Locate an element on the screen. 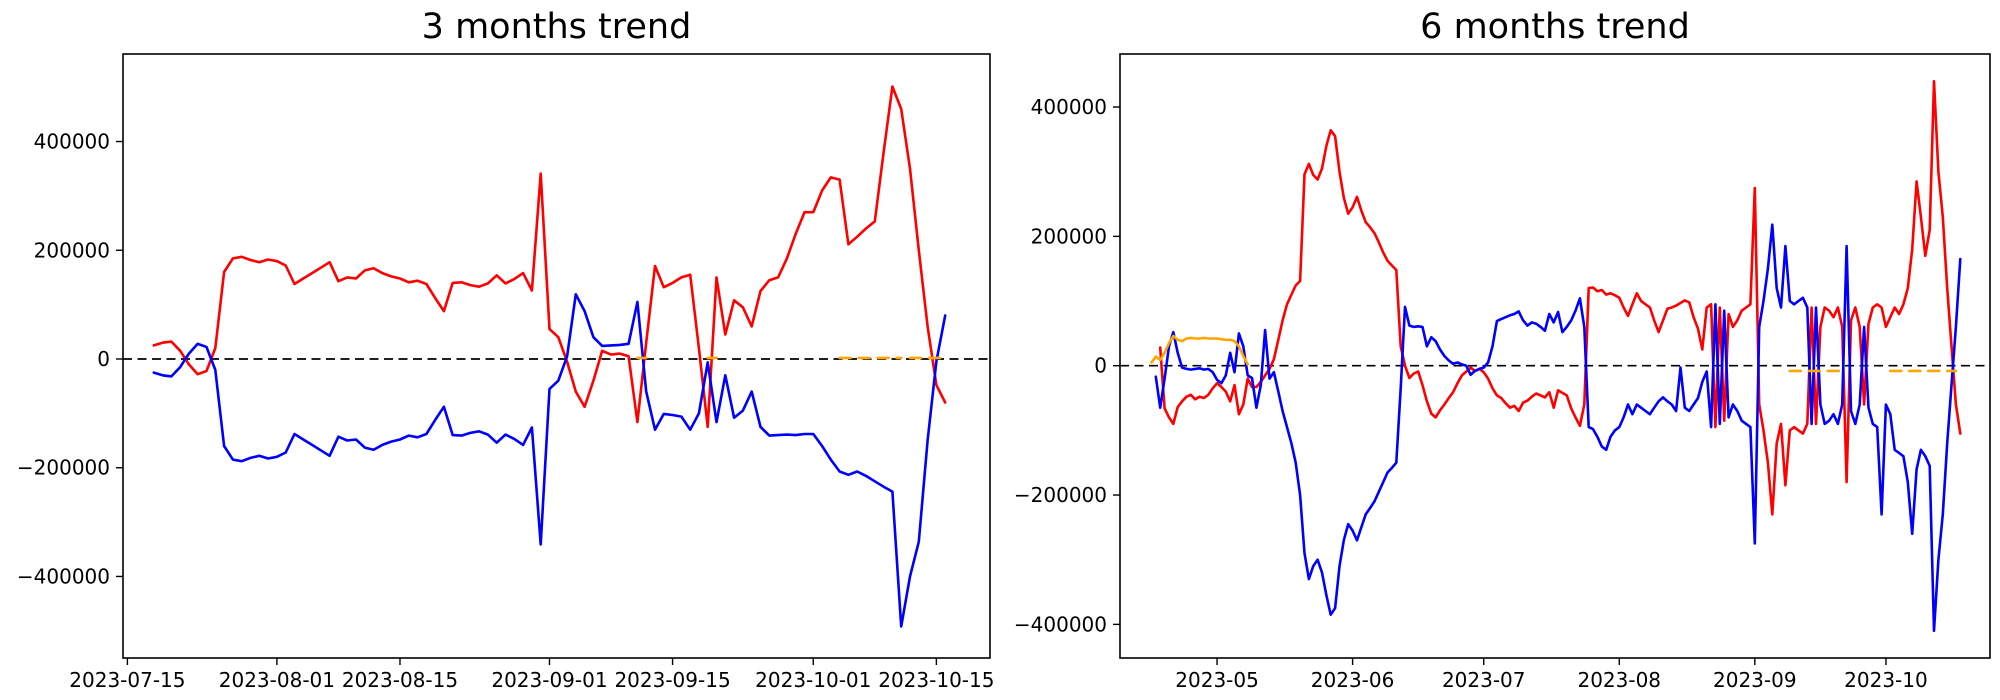 The height and width of the screenshot is (700, 2000). x-tick-label: 2023-09-15 is located at coordinates (672, 680).